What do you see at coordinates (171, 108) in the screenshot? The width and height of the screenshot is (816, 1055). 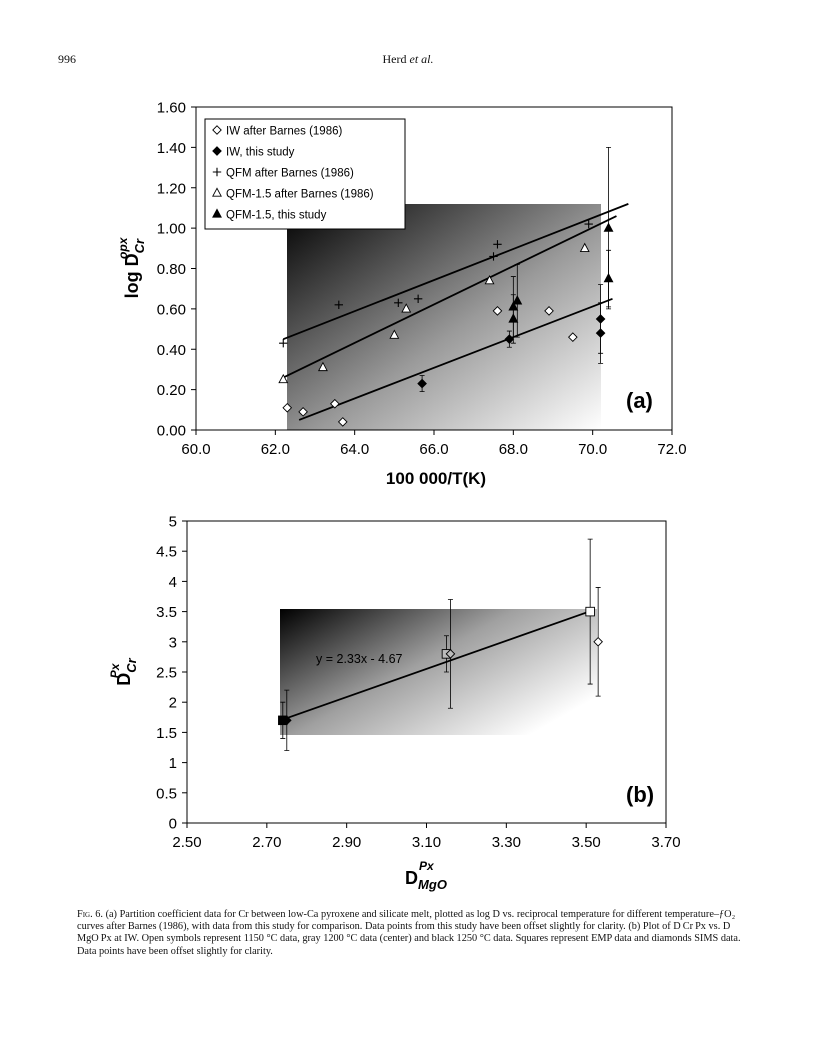 I see `y-tick-label: 1.60` at bounding box center [171, 108].